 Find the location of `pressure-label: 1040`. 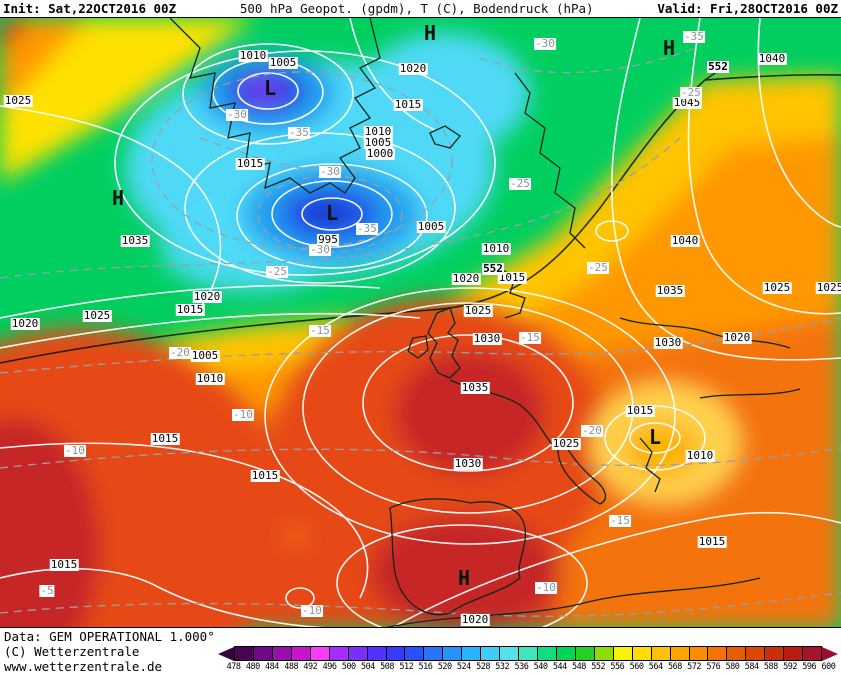

pressure-label: 1040 is located at coordinates (772, 58).